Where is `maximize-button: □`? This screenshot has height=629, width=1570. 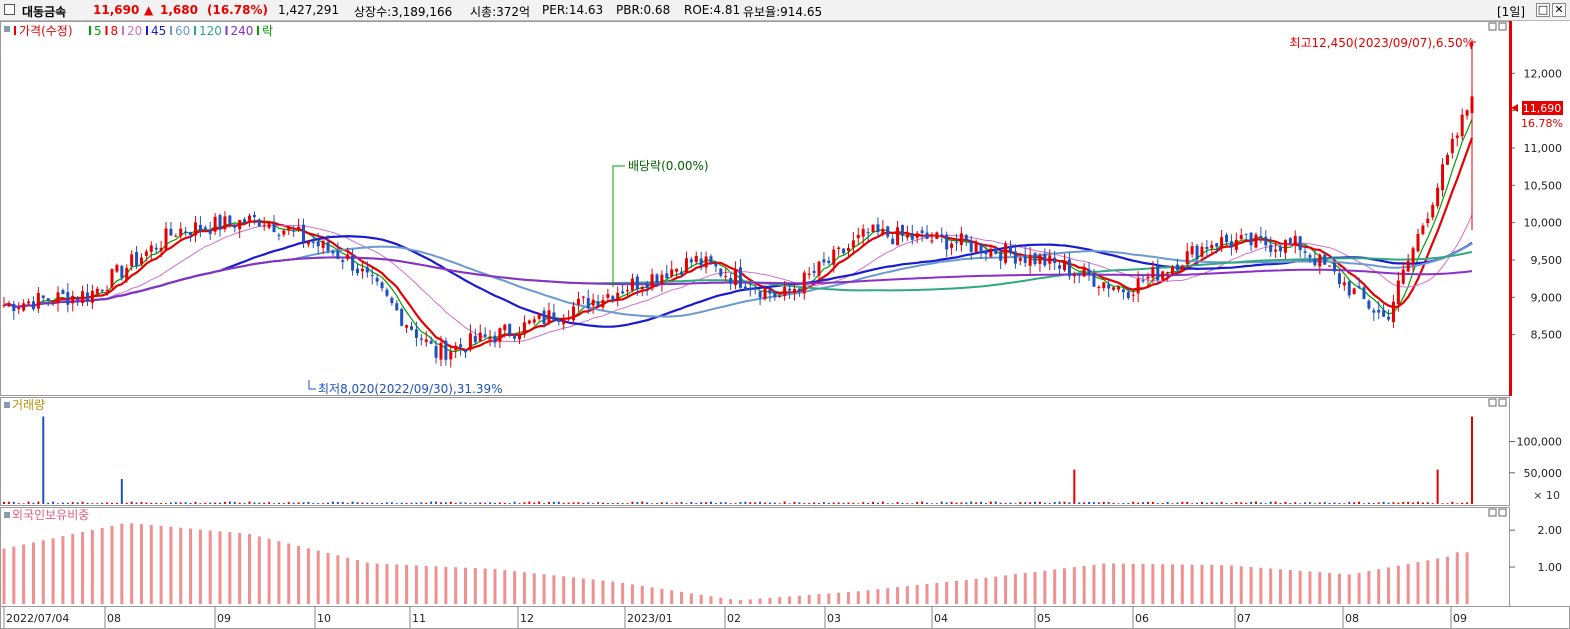 maximize-button: □ is located at coordinates (1543, 10).